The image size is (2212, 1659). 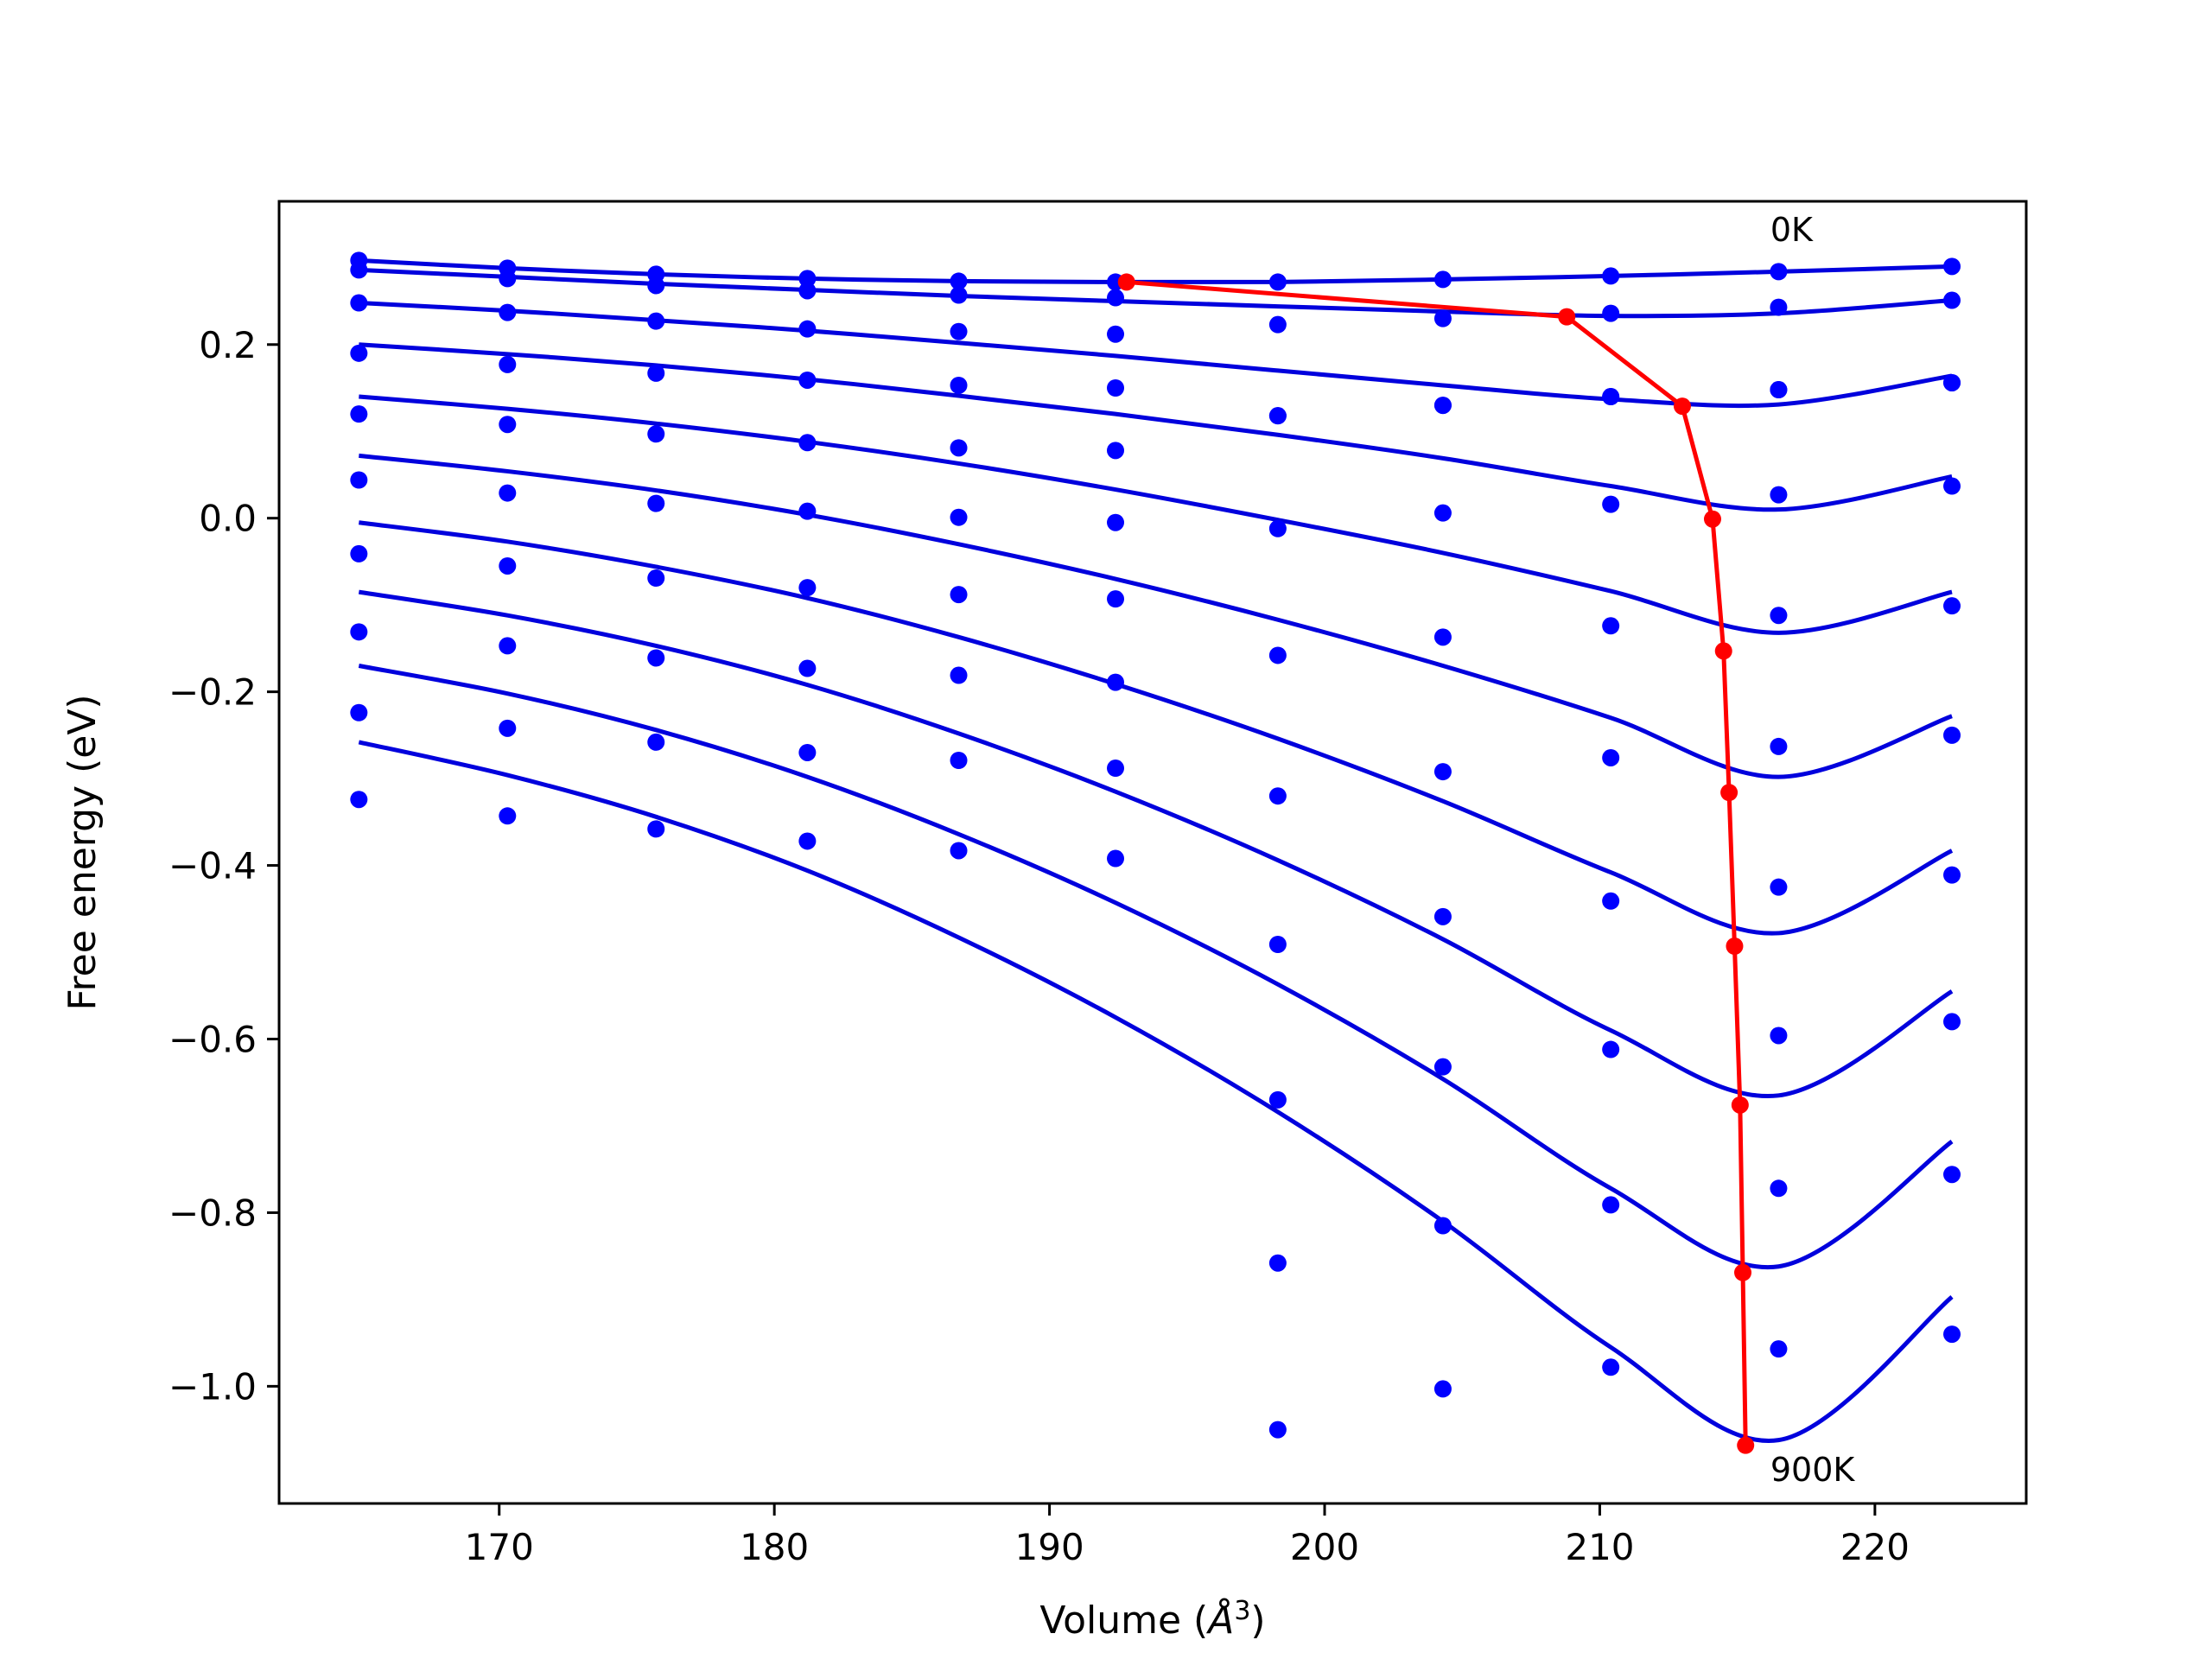 I want to click on y-tick-label: −0.6, so click(x=212, y=1040).